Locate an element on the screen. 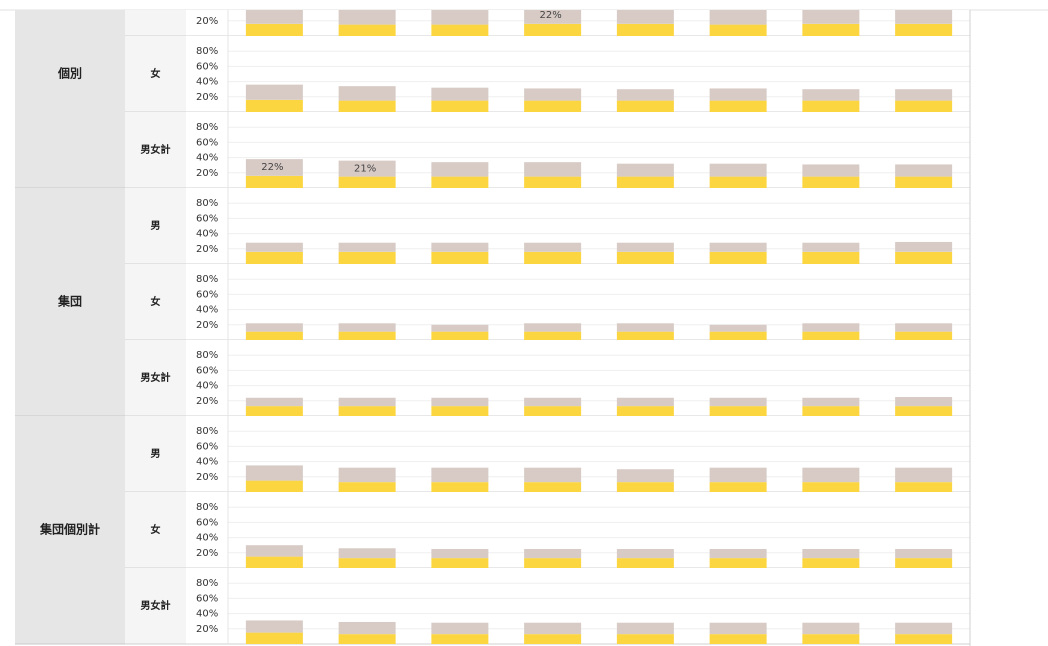 Image resolution: width=1048 pixels, height=646 pixels. sex-label: 女 is located at coordinates (156, 73).